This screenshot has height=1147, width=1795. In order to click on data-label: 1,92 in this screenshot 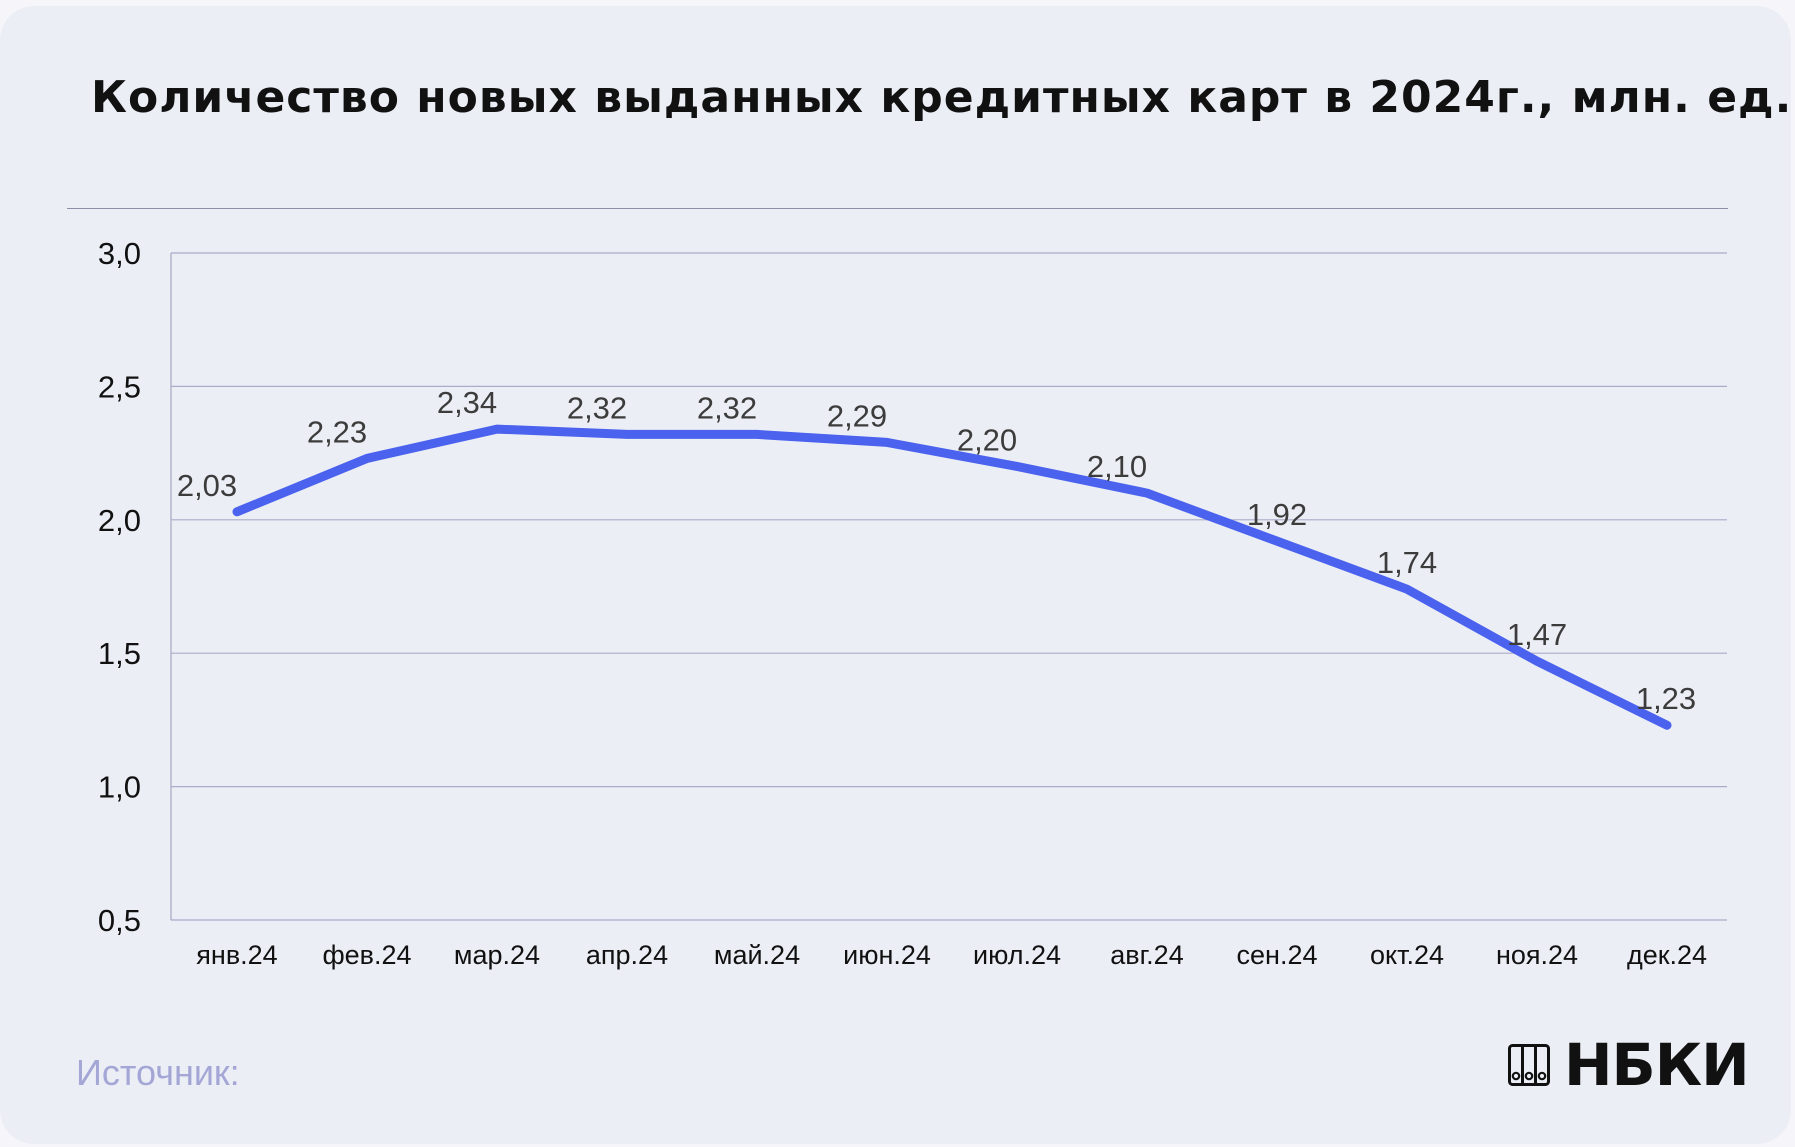, I will do `click(1277, 514)`.